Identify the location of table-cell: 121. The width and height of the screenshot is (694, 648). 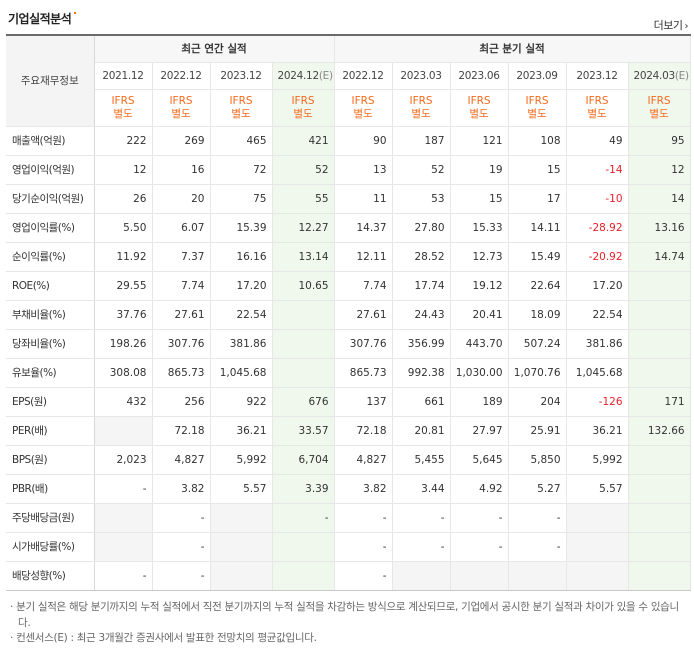
(479, 140).